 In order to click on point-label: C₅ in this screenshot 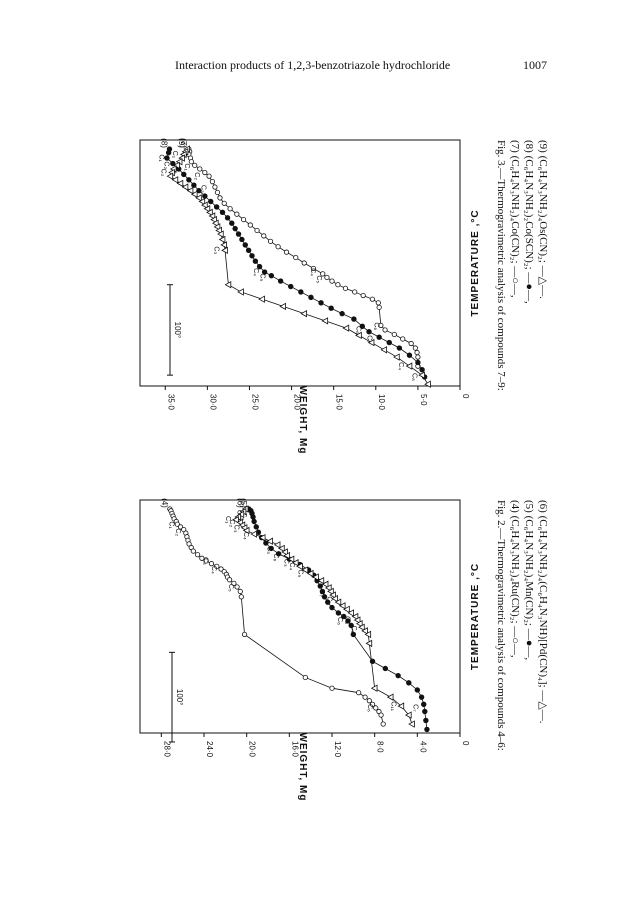, I will do `click(230, 588)`.